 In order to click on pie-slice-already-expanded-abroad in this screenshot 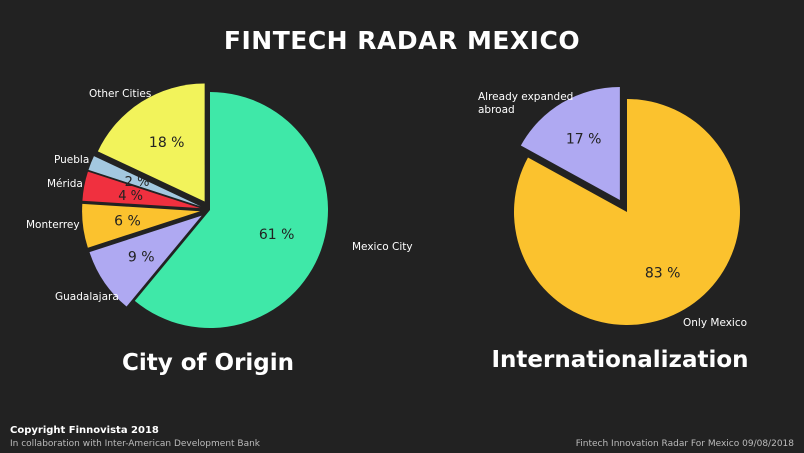, I will do `click(570, 143)`.